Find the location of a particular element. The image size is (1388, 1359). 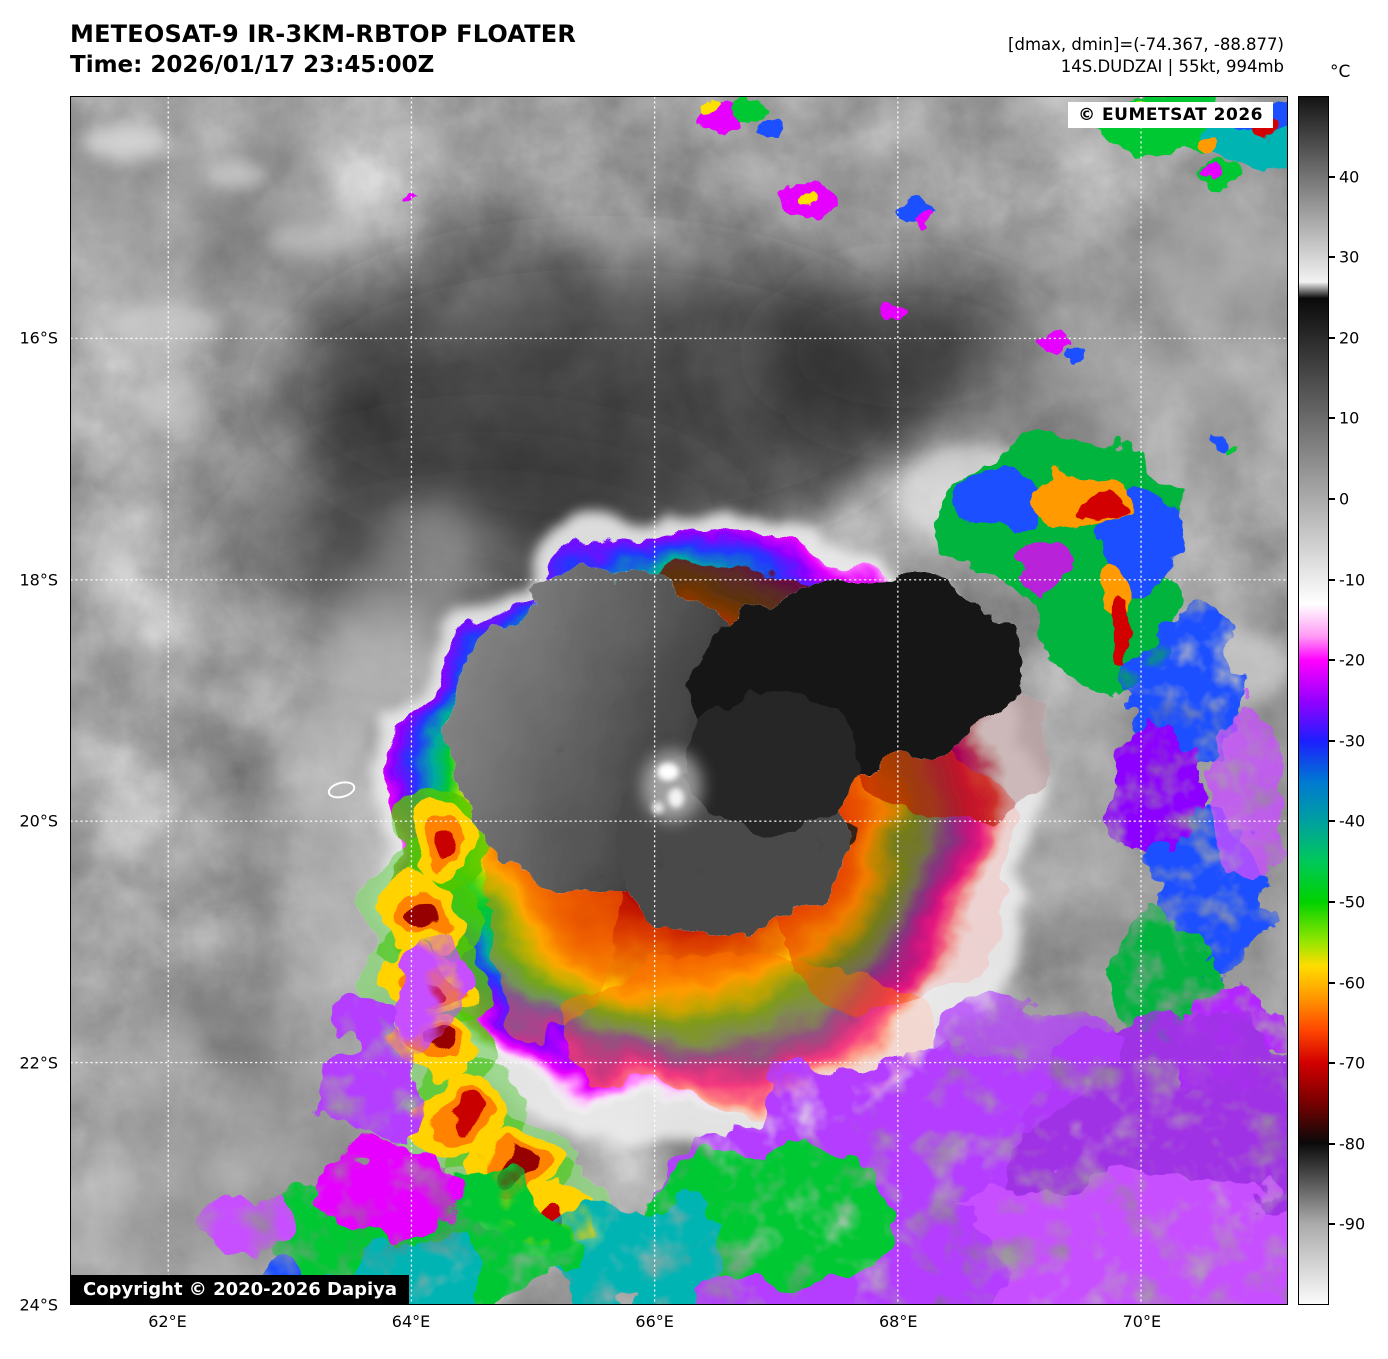

colorbar-tick-label: 30 is located at coordinates (1349, 257).